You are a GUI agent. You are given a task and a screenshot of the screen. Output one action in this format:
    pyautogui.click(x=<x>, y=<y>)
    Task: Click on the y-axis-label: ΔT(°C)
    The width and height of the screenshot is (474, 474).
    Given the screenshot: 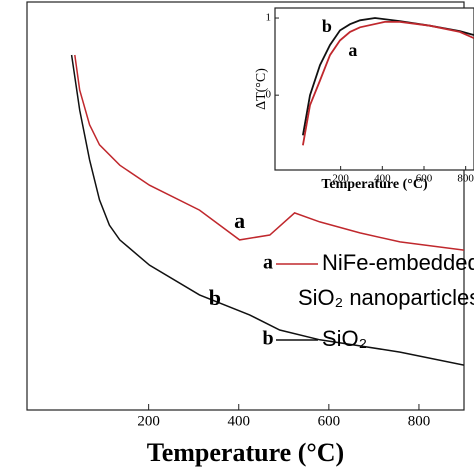 What is the action you would take?
    pyautogui.click(x=261, y=89)
    